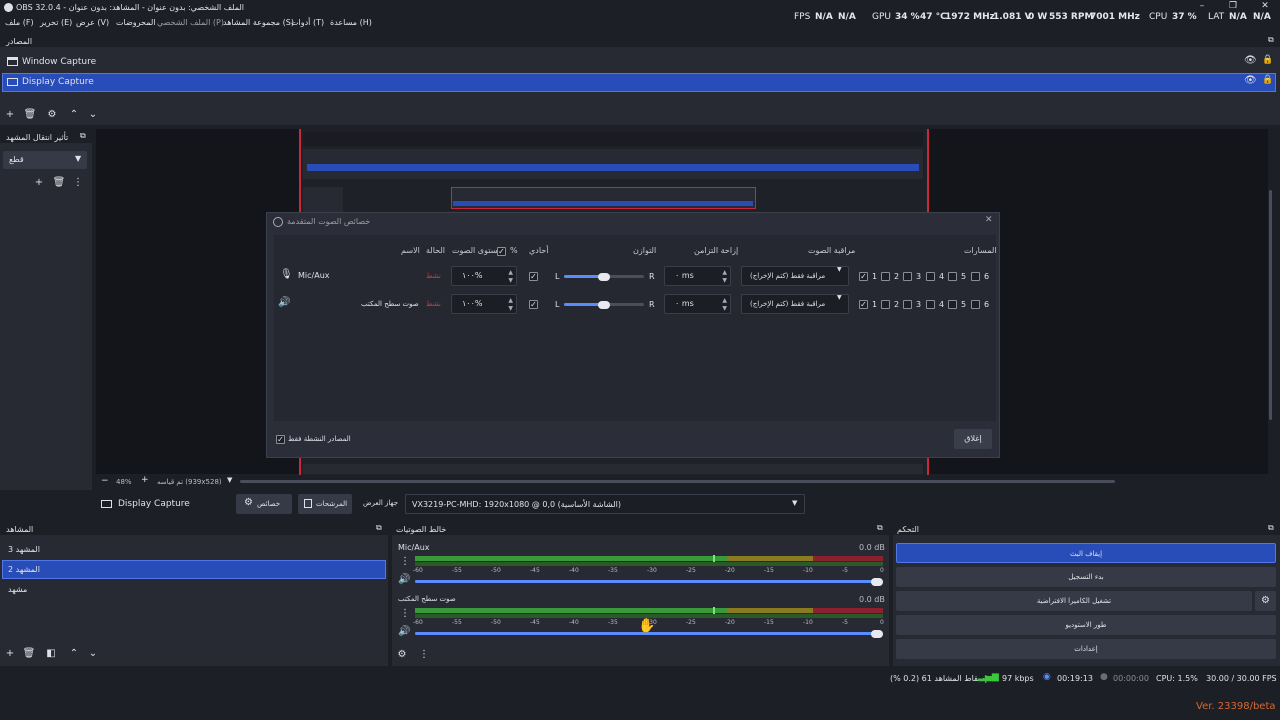 This screenshot has width=1280, height=720. Describe the element at coordinates (1233, 6) in the screenshot. I see `maximize-icon: ❐` at that location.